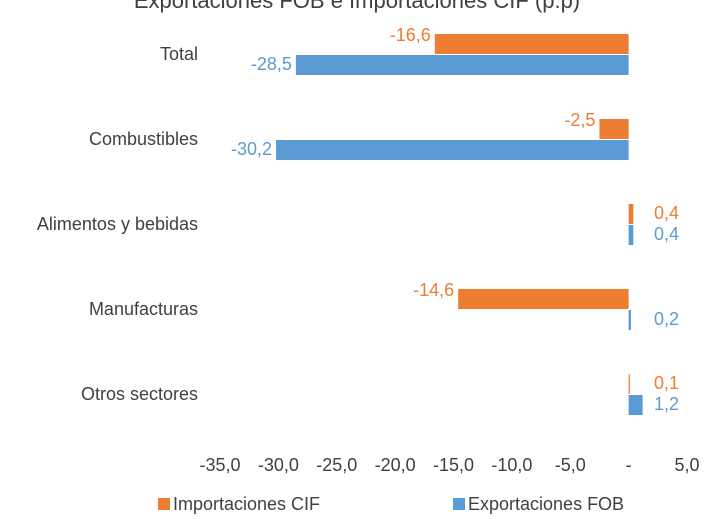 This screenshot has width=704, height=519. Describe the element at coordinates (410, 35) in the screenshot. I see `data-label: -16,6` at that location.